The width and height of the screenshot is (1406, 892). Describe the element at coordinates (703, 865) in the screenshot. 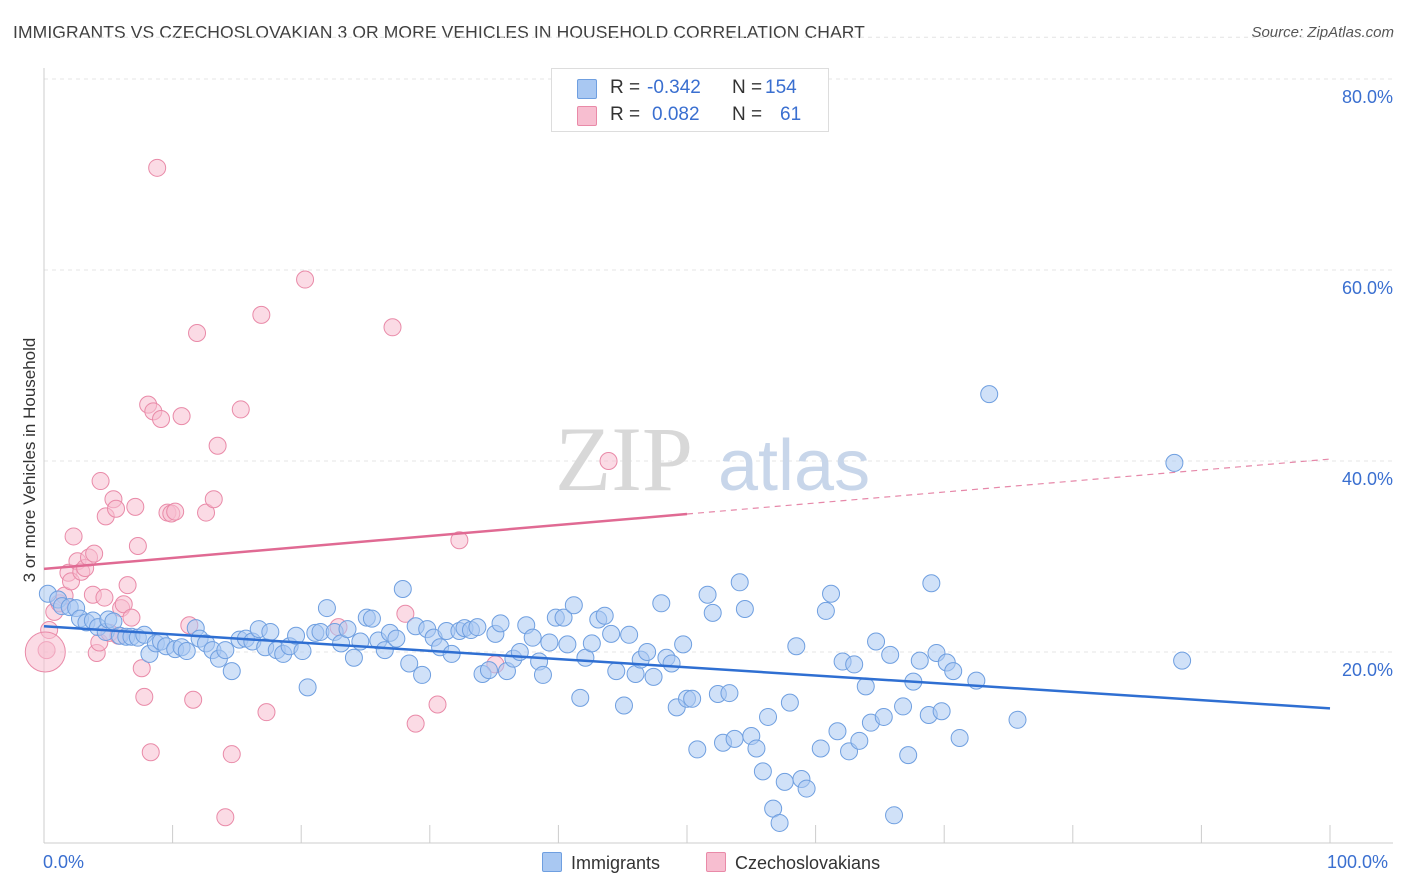

I see `series-legend: Immigrants Czechoslovakians` at that location.